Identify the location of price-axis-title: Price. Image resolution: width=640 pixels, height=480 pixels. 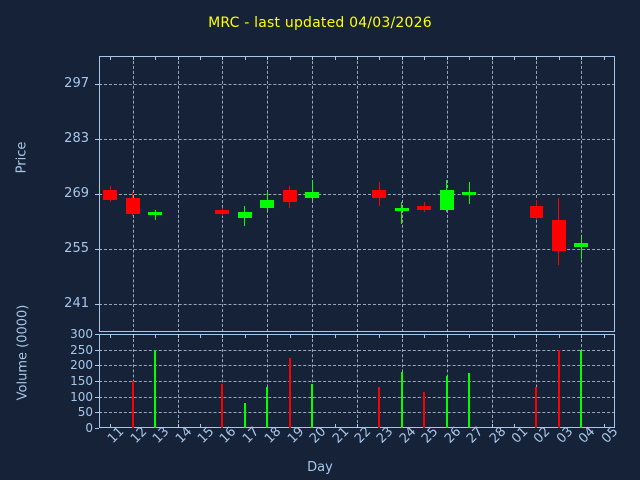
(22, 157).